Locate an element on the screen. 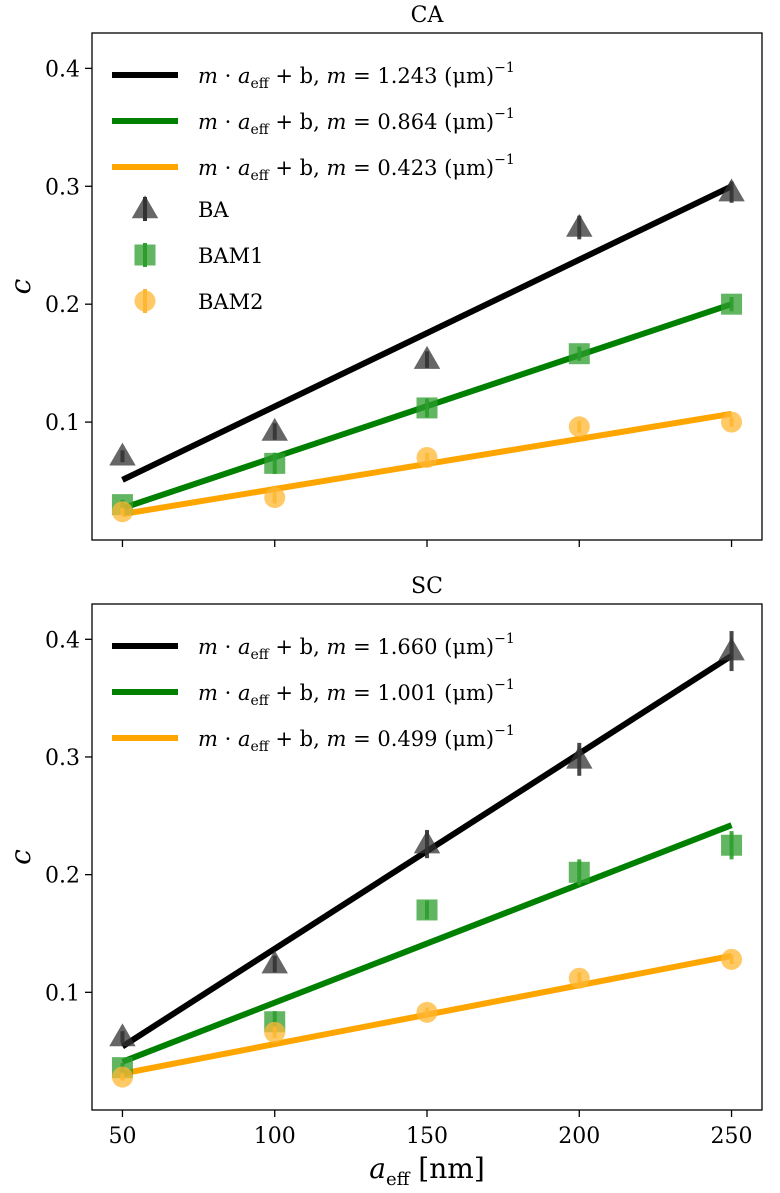 Image resolution: width=780 pixels, height=1193 pixels. x-axis-label-text: aeff [nm] is located at coordinates (427, 1171).